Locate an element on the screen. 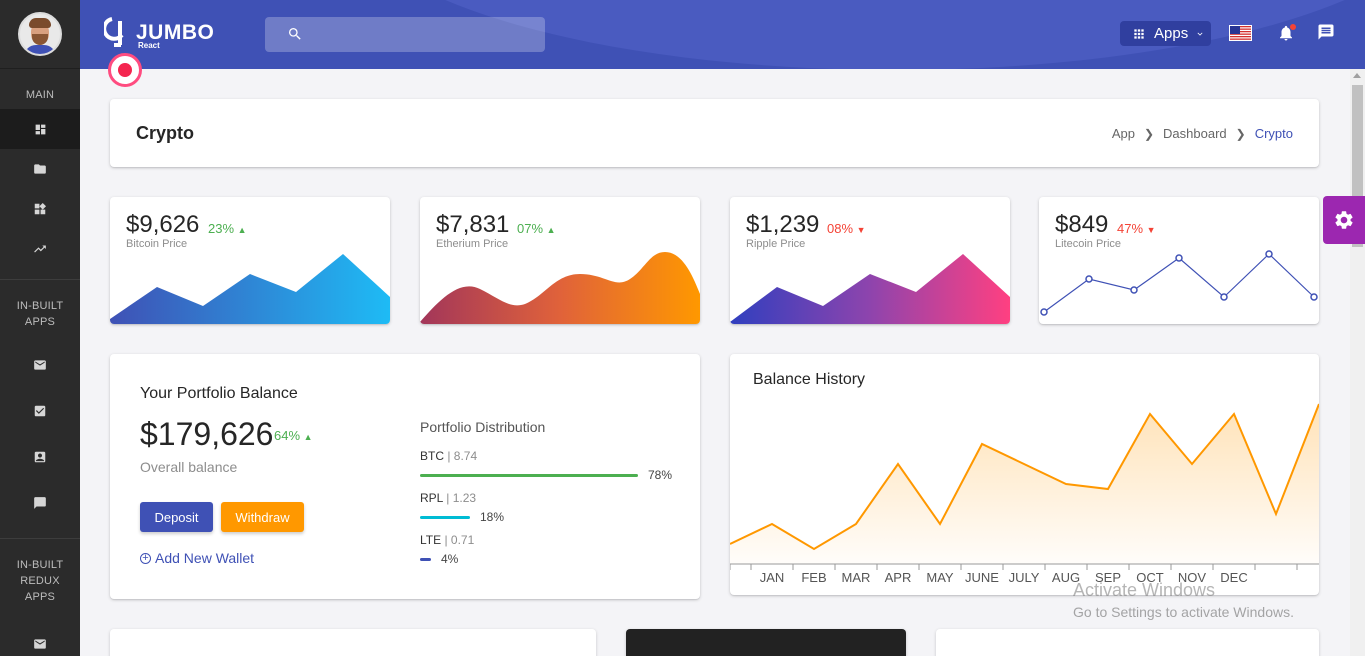 The image size is (1365, 656). month-label: APR is located at coordinates (898, 577).